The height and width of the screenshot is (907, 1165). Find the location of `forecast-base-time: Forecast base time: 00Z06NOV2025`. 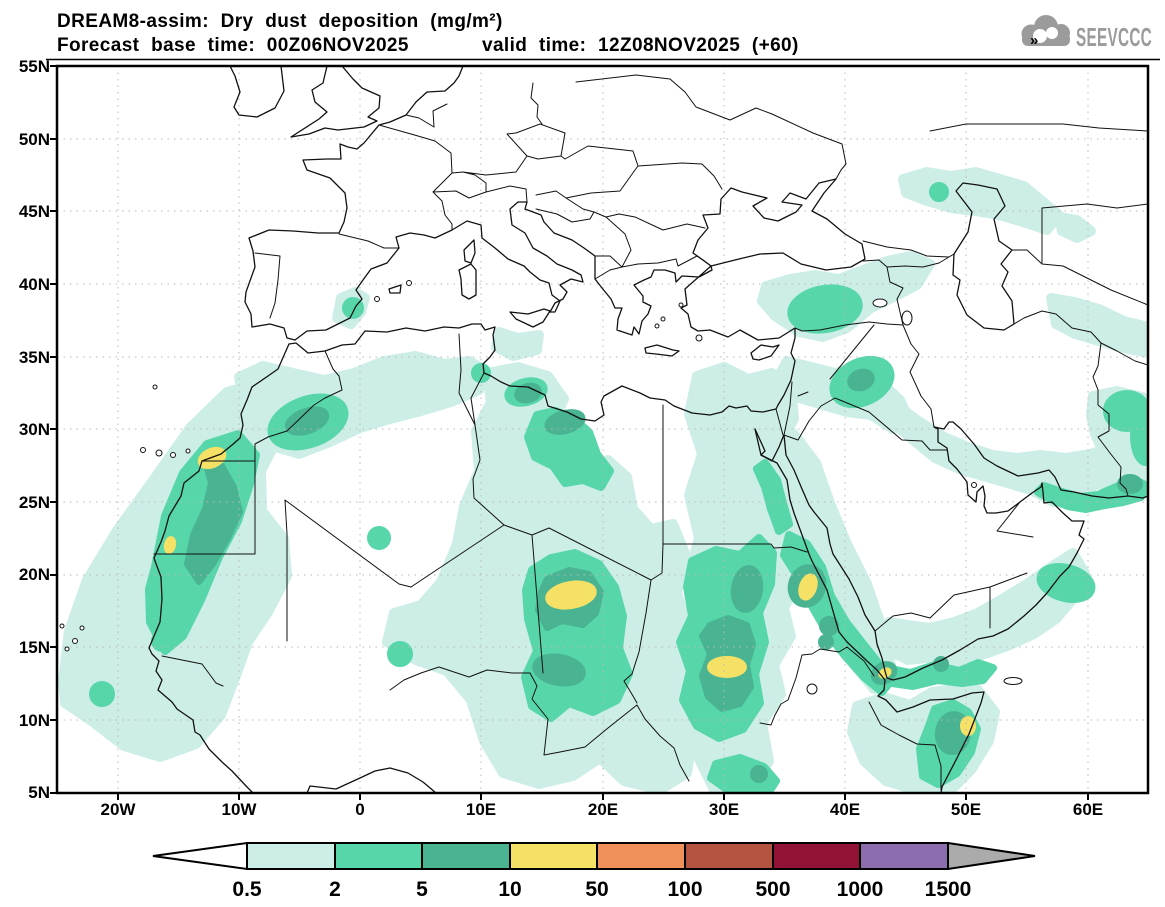

forecast-base-time: Forecast base time: 00Z06NOV2025 is located at coordinates (233, 45).